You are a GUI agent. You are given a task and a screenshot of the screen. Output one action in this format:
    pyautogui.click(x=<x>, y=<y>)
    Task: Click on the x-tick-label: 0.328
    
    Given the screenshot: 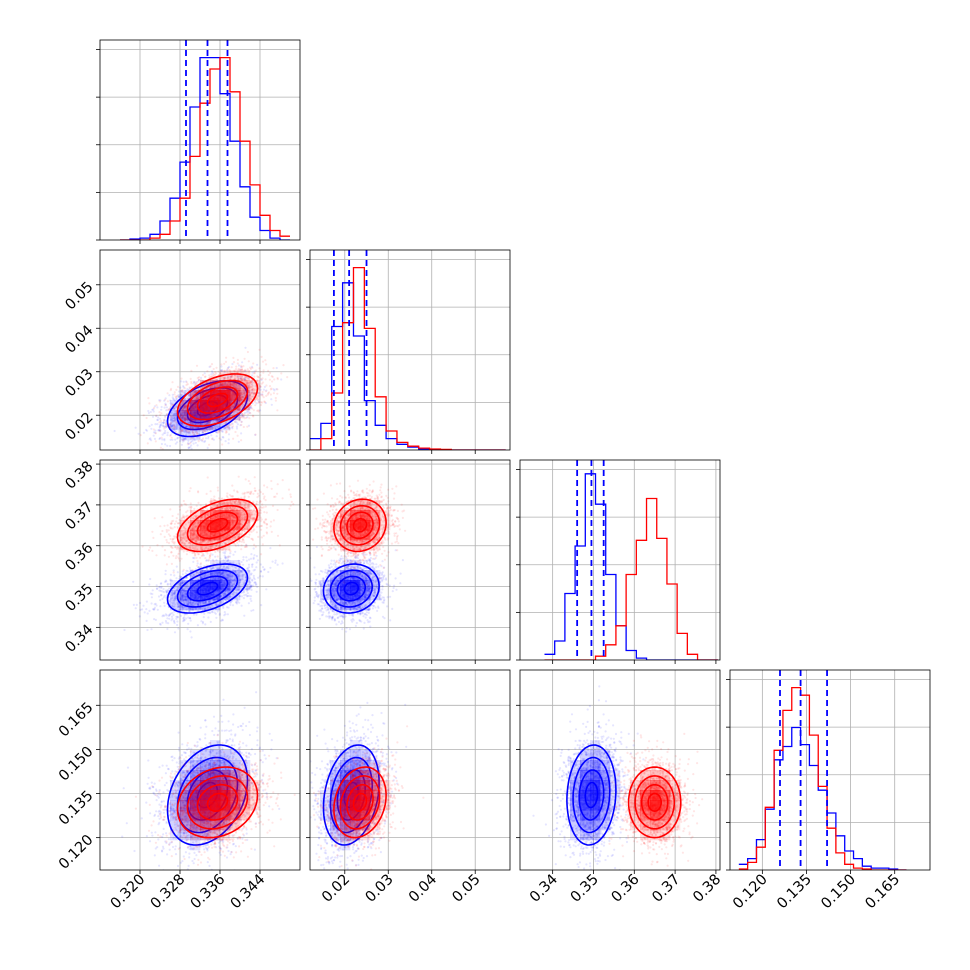 What is the action you would take?
    pyautogui.click(x=168, y=892)
    